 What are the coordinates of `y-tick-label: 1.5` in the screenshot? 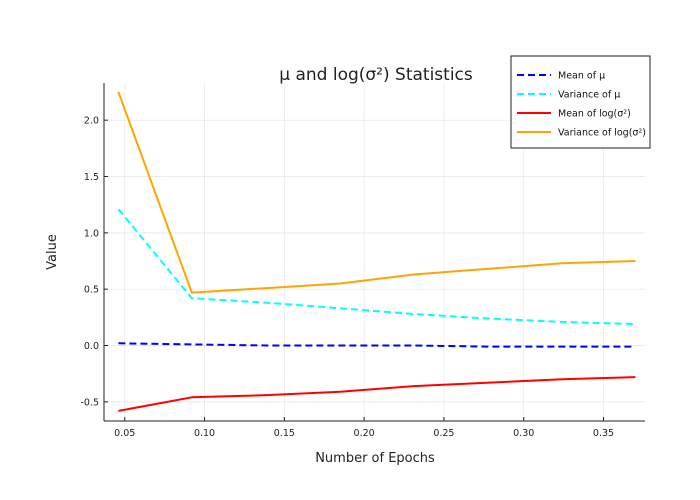 It's located at (91, 177).